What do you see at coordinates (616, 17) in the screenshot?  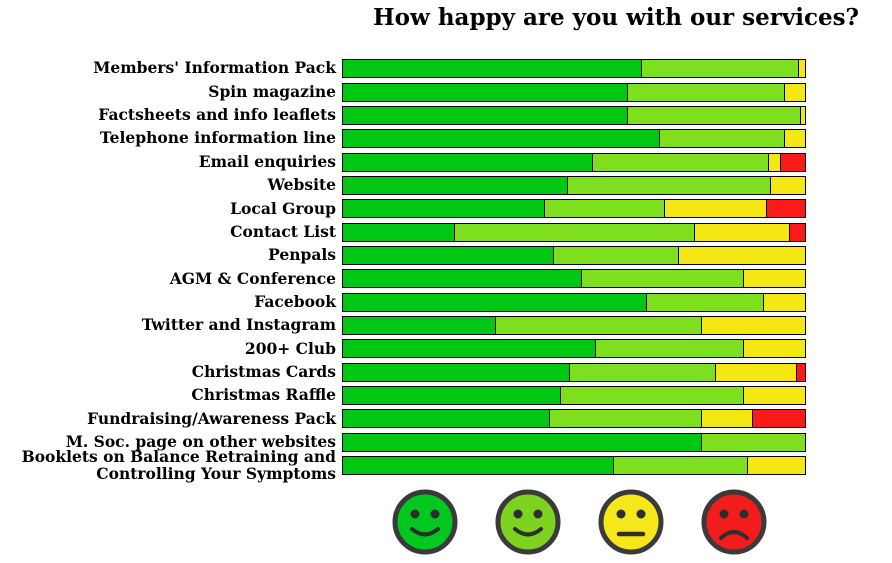 I see `page-title: How happy are you with our services?` at bounding box center [616, 17].